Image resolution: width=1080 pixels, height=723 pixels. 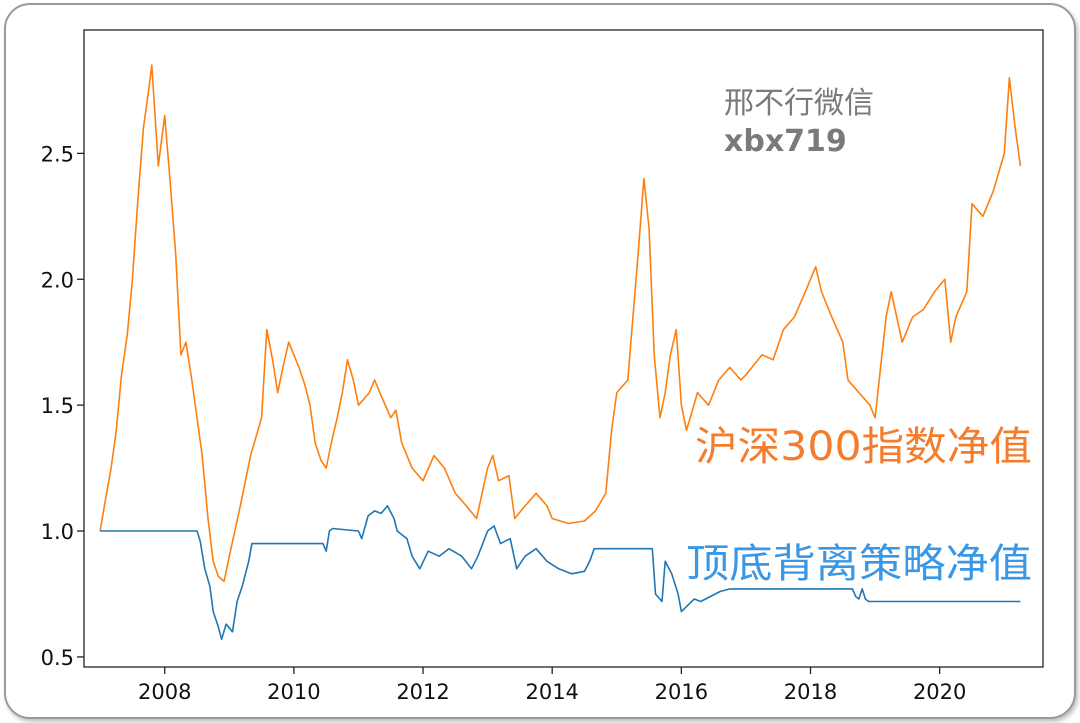 What do you see at coordinates (57, 154) in the screenshot?
I see `y-tick-label: 2.5` at bounding box center [57, 154].